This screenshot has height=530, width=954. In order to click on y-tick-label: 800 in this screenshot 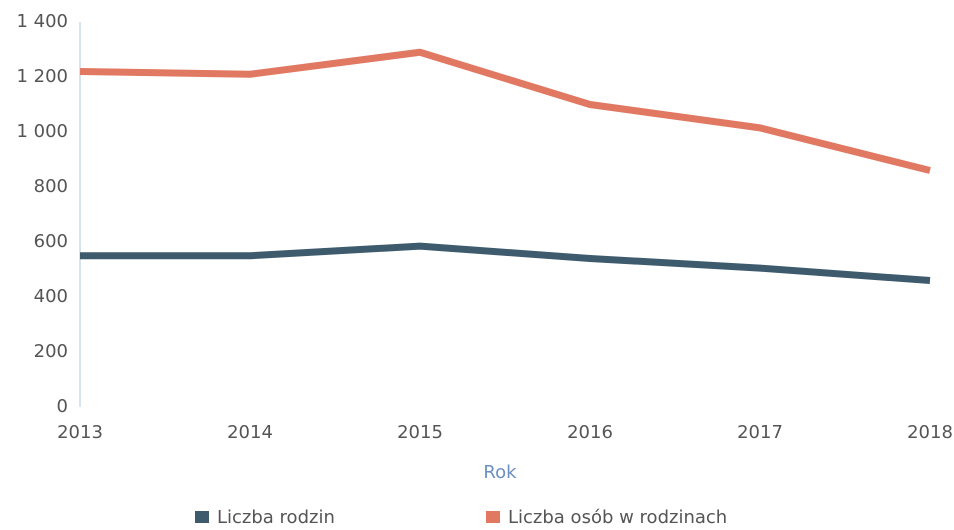, I will do `click(51, 186)`.